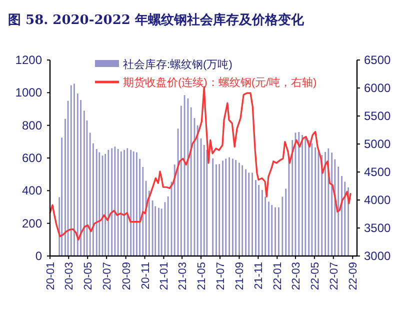 The image size is (411, 327). Describe the element at coordinates (146, 276) in the screenshot. I see `x-tick-label: 20-11` at that location.